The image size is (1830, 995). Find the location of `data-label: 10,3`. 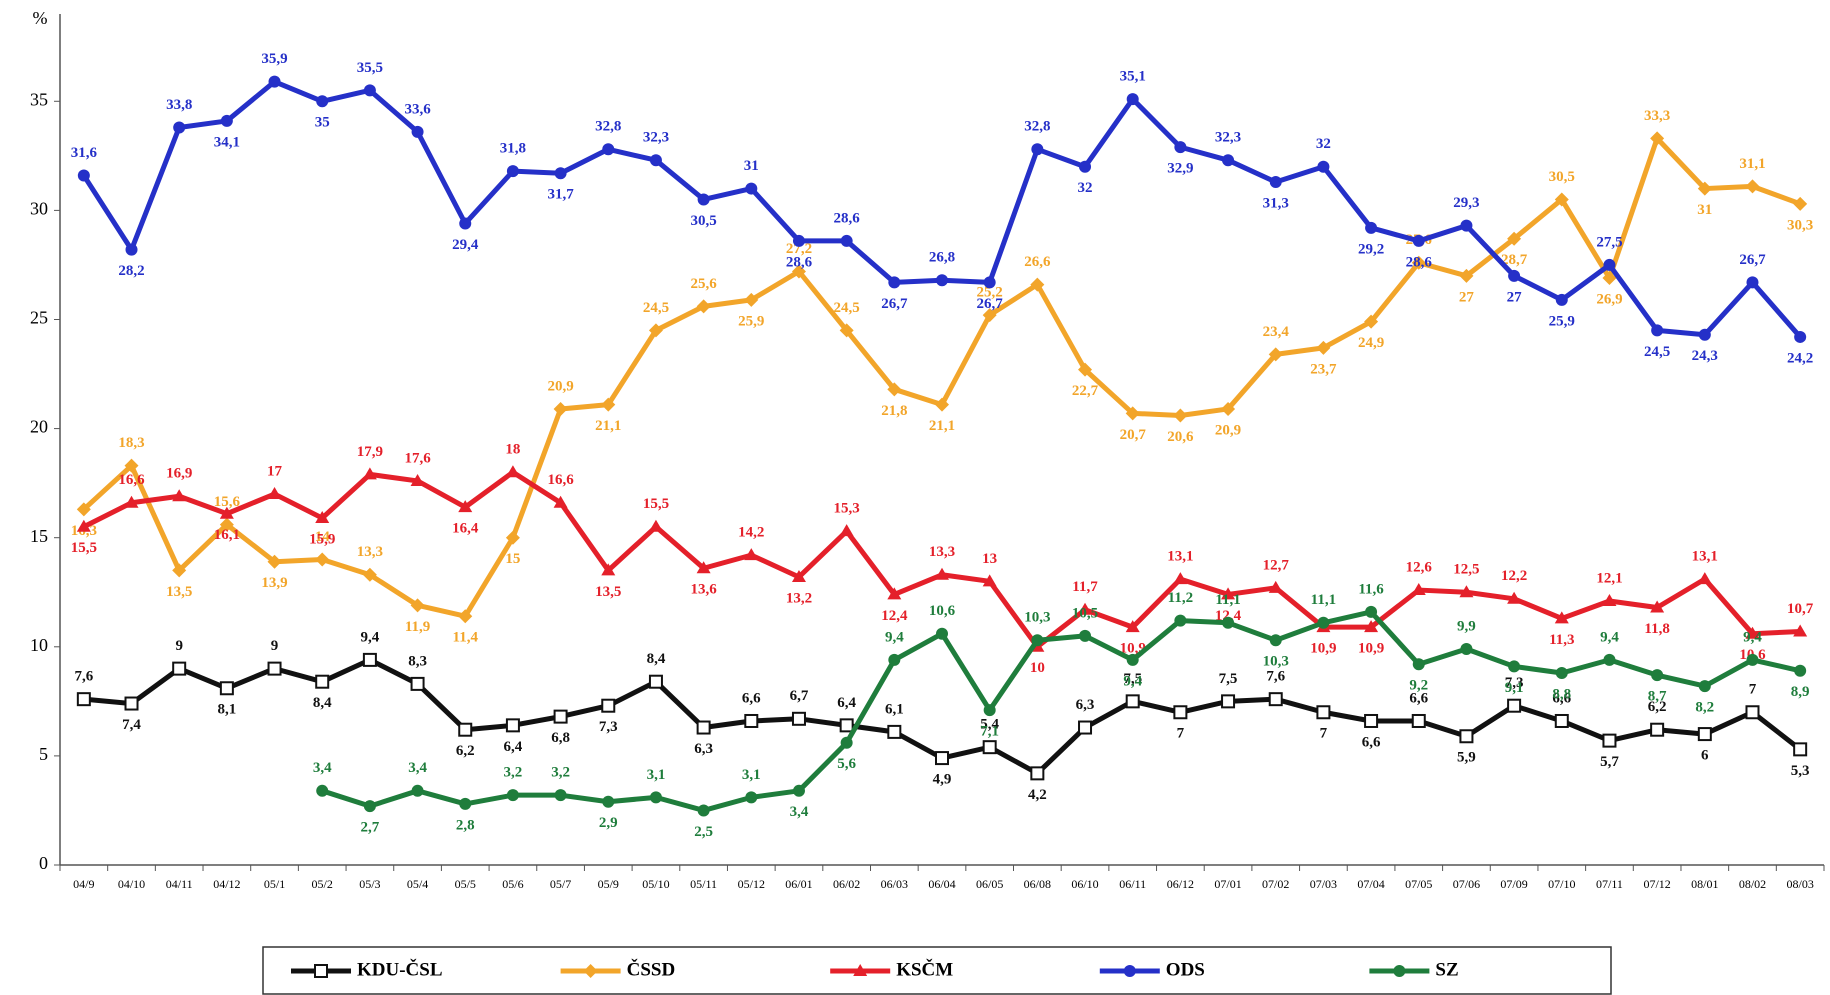

data-label: 10,3 is located at coordinates (1276, 662).